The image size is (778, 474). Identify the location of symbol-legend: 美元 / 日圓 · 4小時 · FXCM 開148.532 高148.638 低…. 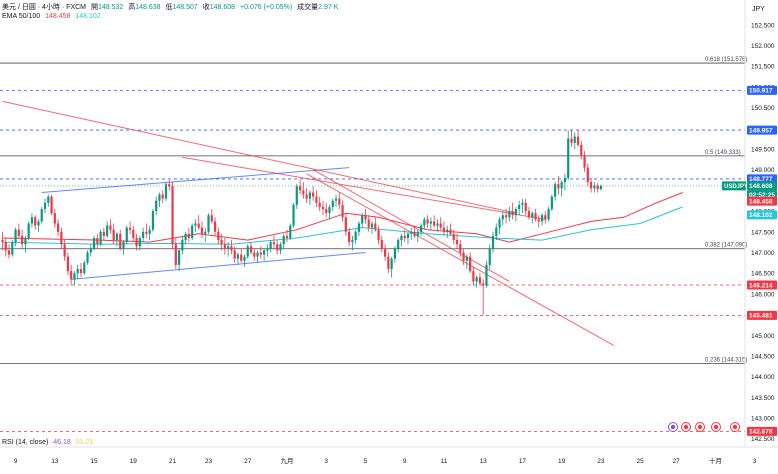
(171, 7).